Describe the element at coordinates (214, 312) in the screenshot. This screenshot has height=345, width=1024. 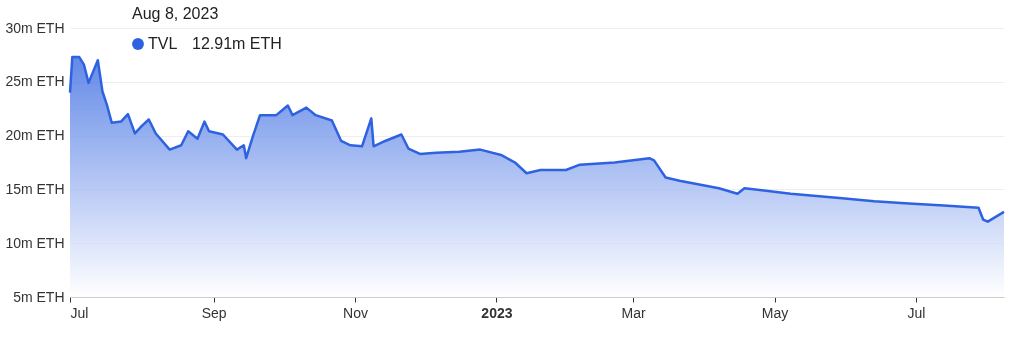
I see `x-tick-label: Sep` at that location.